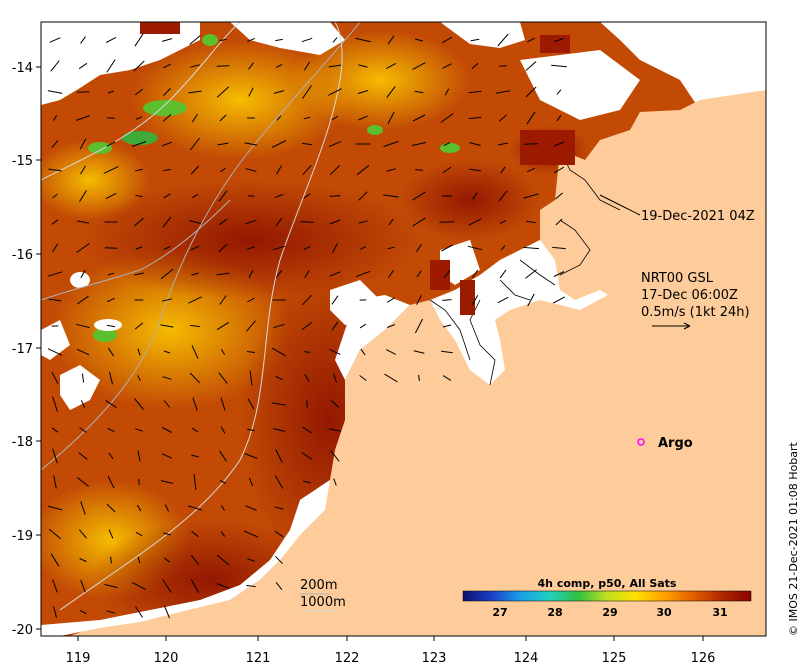 Image resolution: width=810 pixels, height=672 pixels. I want to click on colorbar-tick-label: 31, so click(719, 612).